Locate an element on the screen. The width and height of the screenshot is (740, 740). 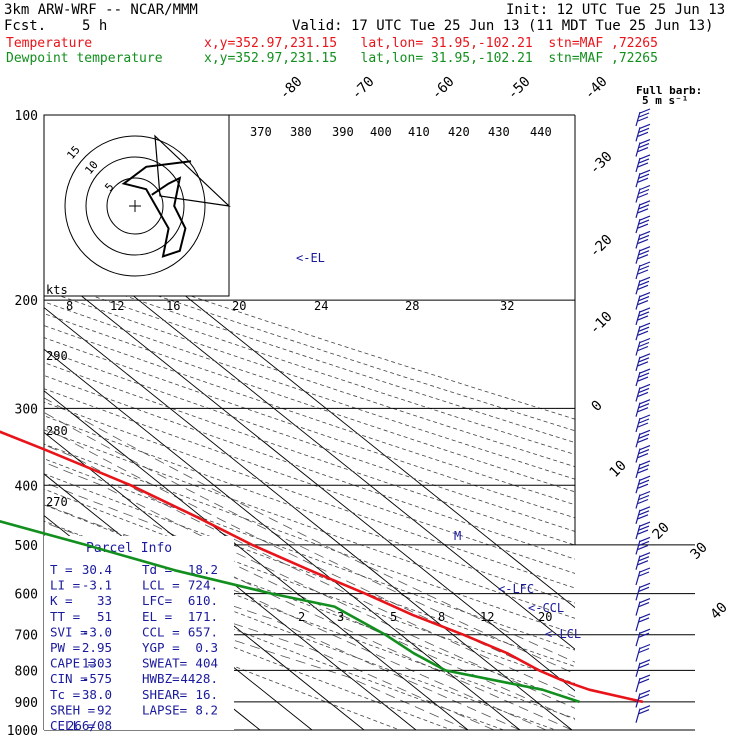
hodograph-ring is located at coordinates (135, 206).